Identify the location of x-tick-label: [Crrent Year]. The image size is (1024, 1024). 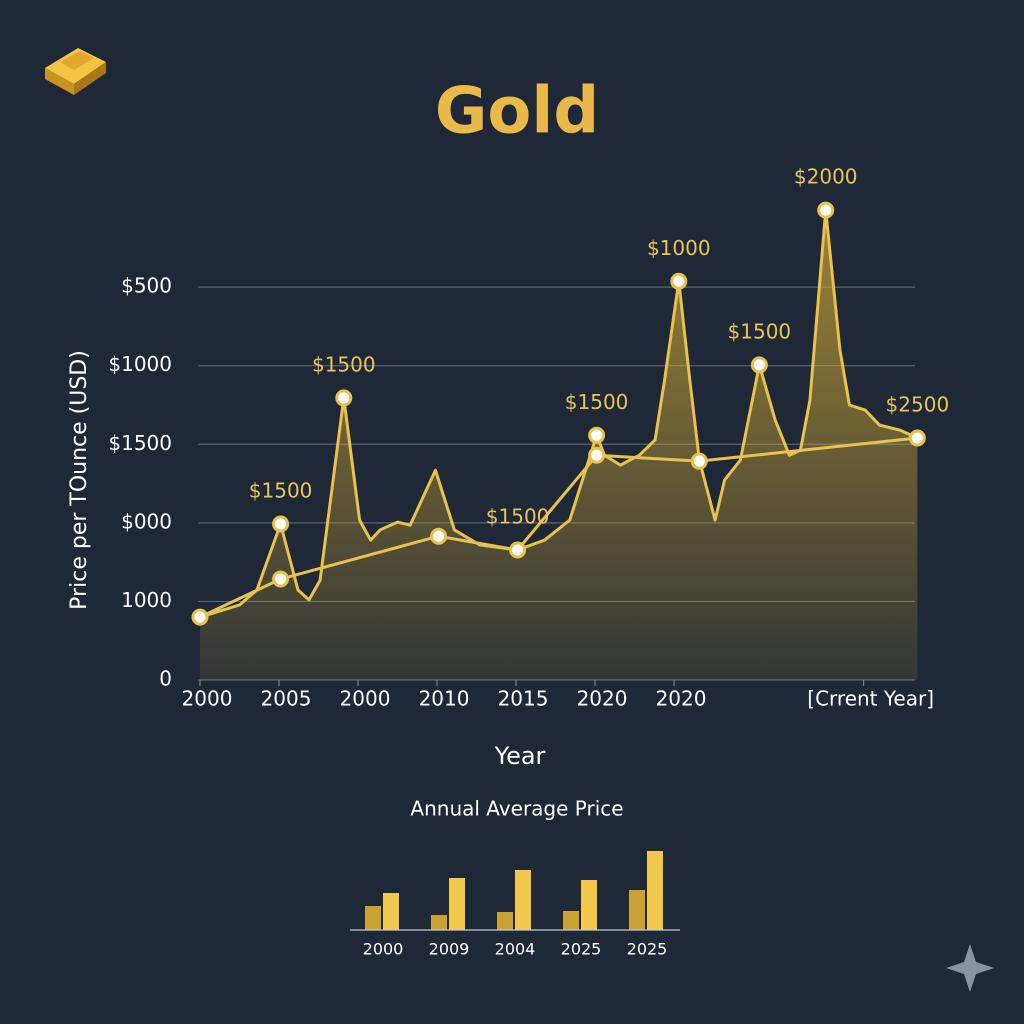
(870, 699).